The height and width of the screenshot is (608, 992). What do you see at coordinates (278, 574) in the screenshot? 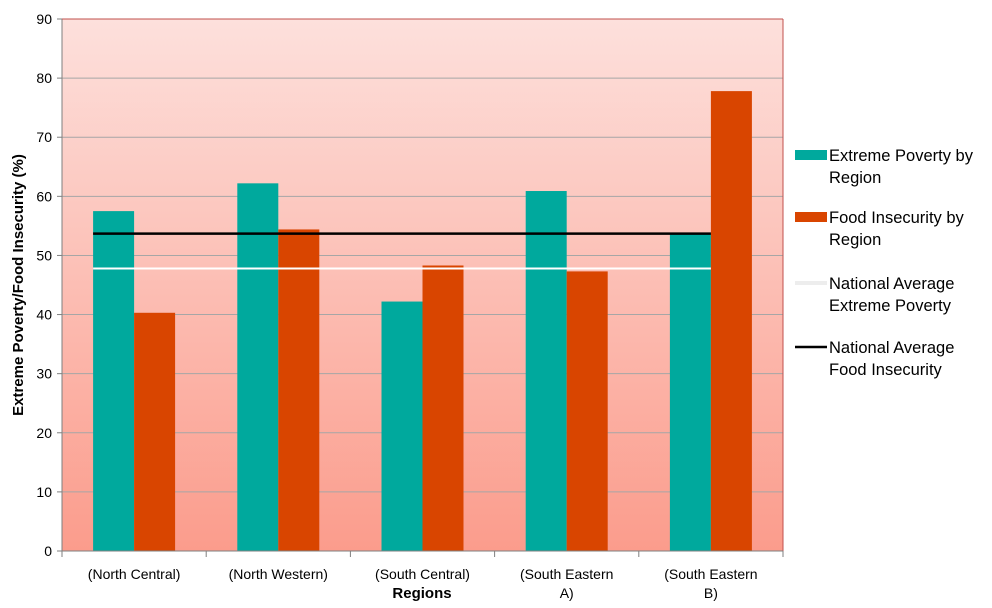
I see `x-tick-label: (North Western)` at bounding box center [278, 574].